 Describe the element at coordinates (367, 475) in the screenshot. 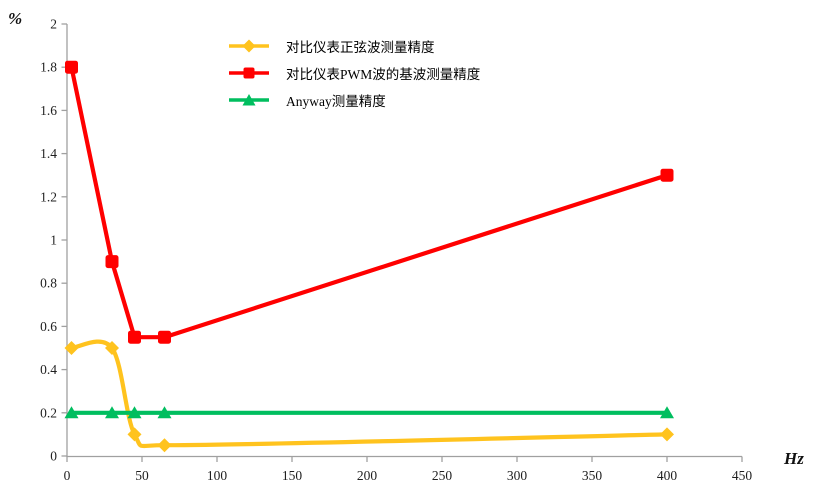

I see `x-tick-label: 200` at that location.